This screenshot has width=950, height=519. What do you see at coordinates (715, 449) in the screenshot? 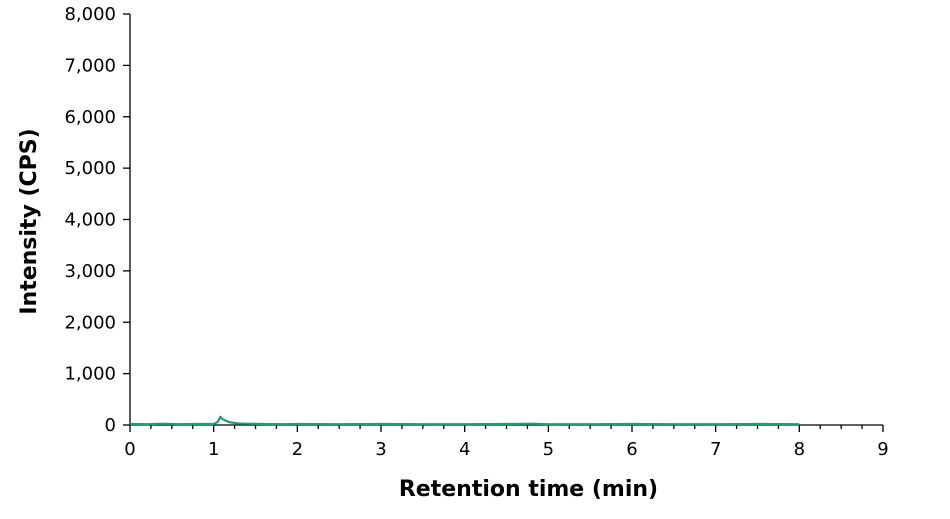
I see `x-tick-label: 7` at bounding box center [715, 449].